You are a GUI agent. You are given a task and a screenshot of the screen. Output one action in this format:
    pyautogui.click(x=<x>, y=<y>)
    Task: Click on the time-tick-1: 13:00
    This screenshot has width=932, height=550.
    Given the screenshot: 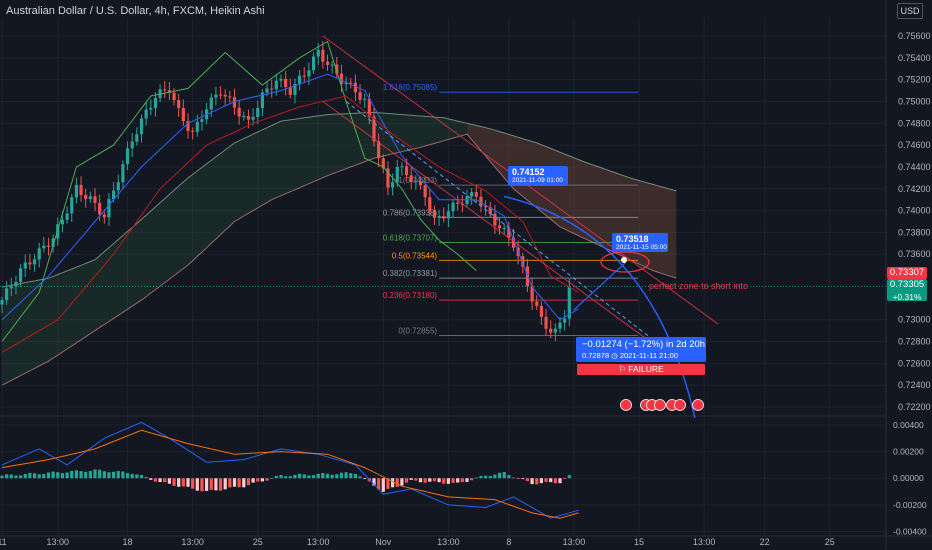 What is the action you would take?
    pyautogui.click(x=58, y=542)
    